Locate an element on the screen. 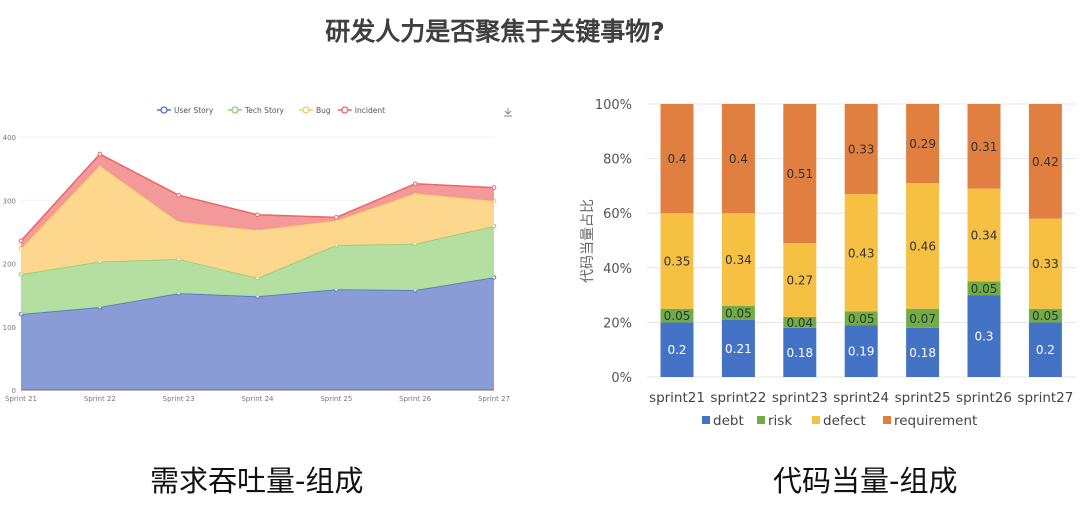 Image resolution: width=1080 pixels, height=515 pixels. data-label: 0.27 is located at coordinates (799, 281).